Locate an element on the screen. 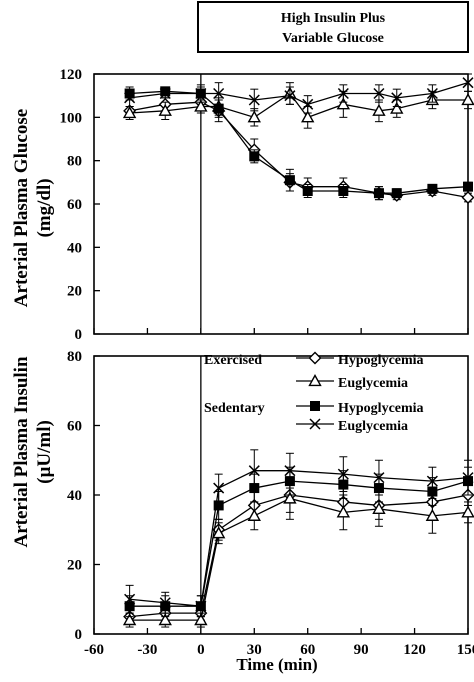  glucose-exercised-euglycemia-series is located at coordinates (298, 105).